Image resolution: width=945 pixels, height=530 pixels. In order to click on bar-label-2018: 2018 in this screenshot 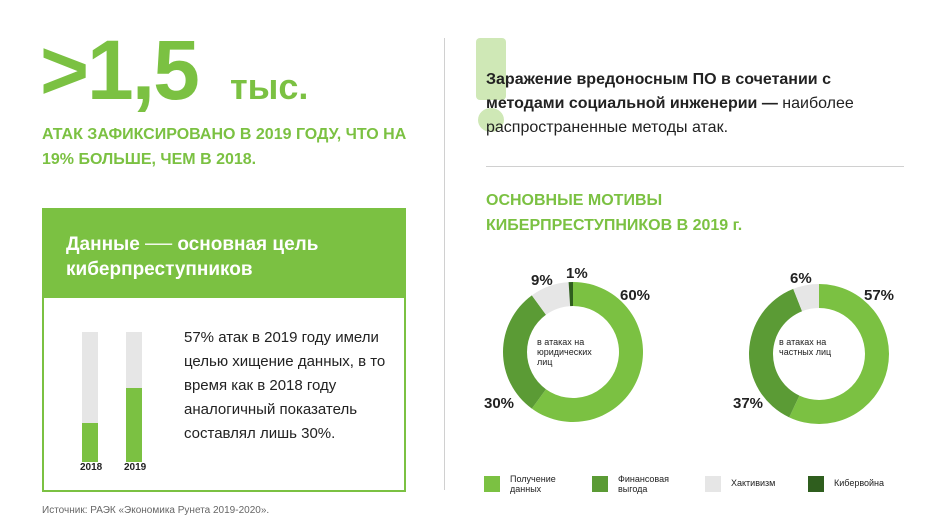, I will do `click(91, 467)`.